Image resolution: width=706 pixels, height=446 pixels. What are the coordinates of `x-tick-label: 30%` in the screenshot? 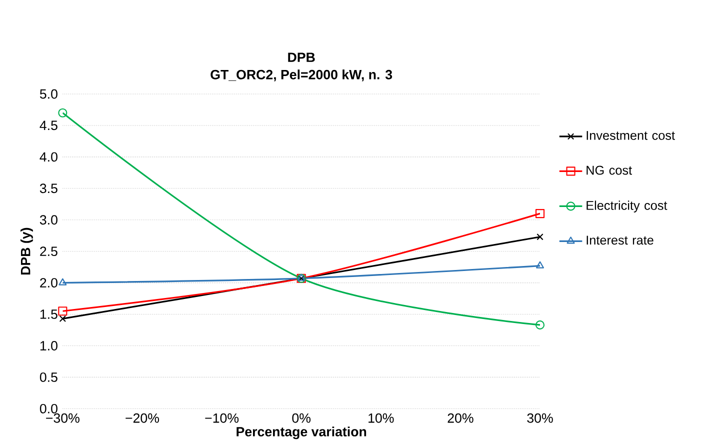 It's located at (540, 418).